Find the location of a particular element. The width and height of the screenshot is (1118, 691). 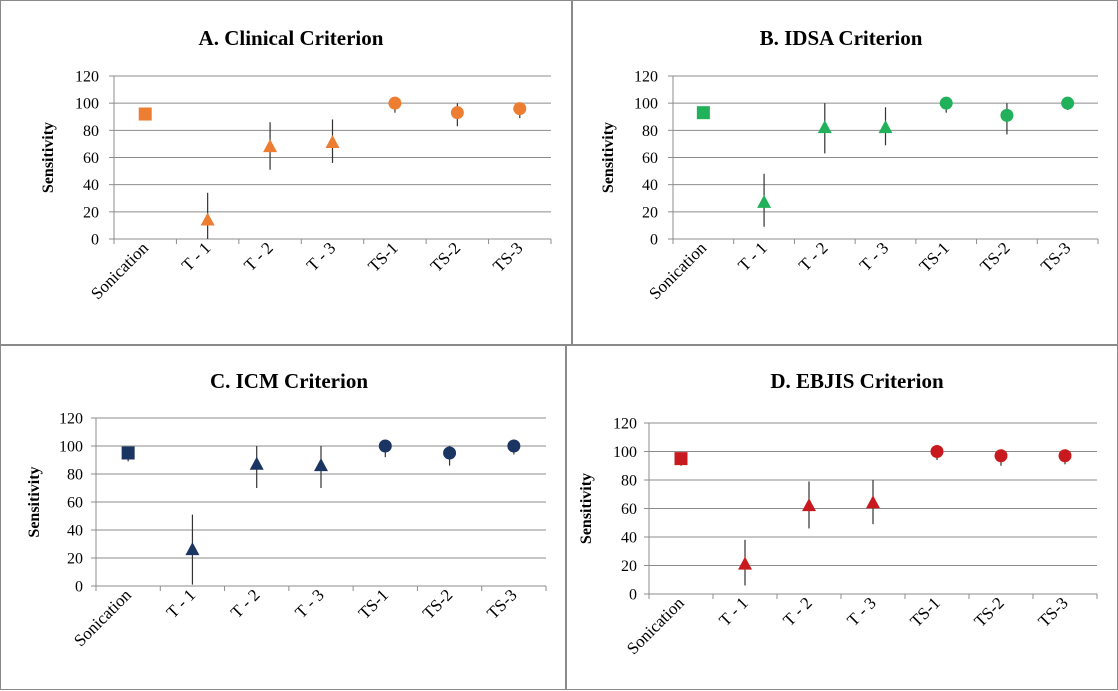

chart-title: C. ICM Criterion is located at coordinates (289, 381).